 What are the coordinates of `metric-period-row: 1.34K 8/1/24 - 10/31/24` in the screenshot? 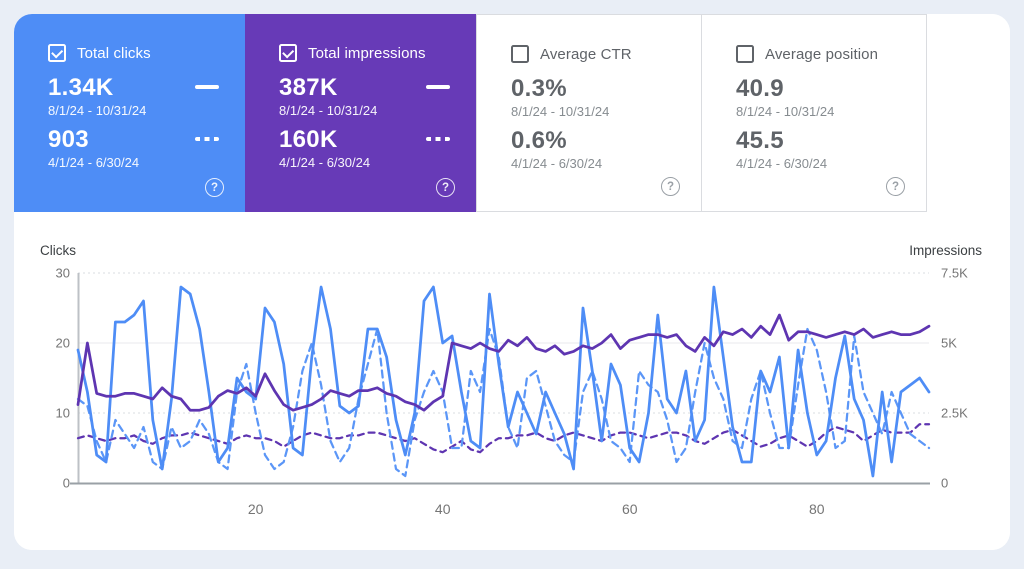 It's located at (146, 96).